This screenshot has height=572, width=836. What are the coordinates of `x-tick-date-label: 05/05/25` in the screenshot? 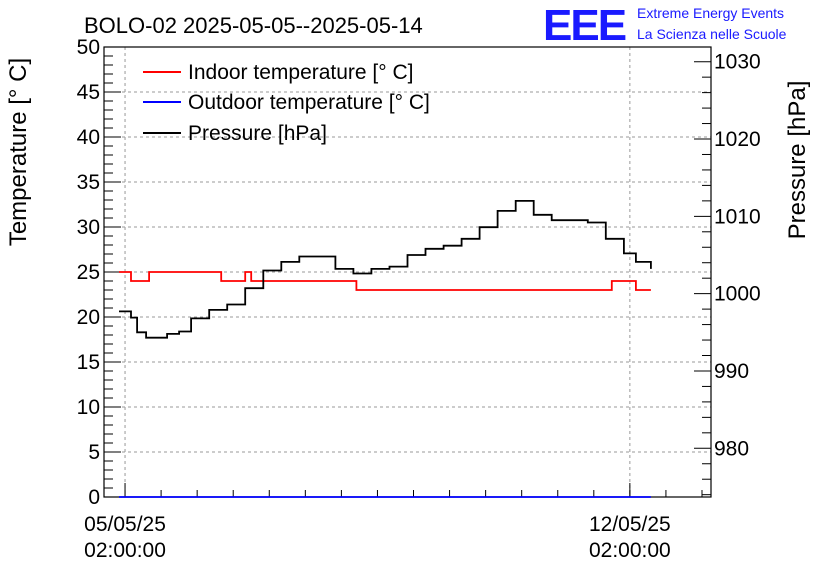 It's located at (125, 524).